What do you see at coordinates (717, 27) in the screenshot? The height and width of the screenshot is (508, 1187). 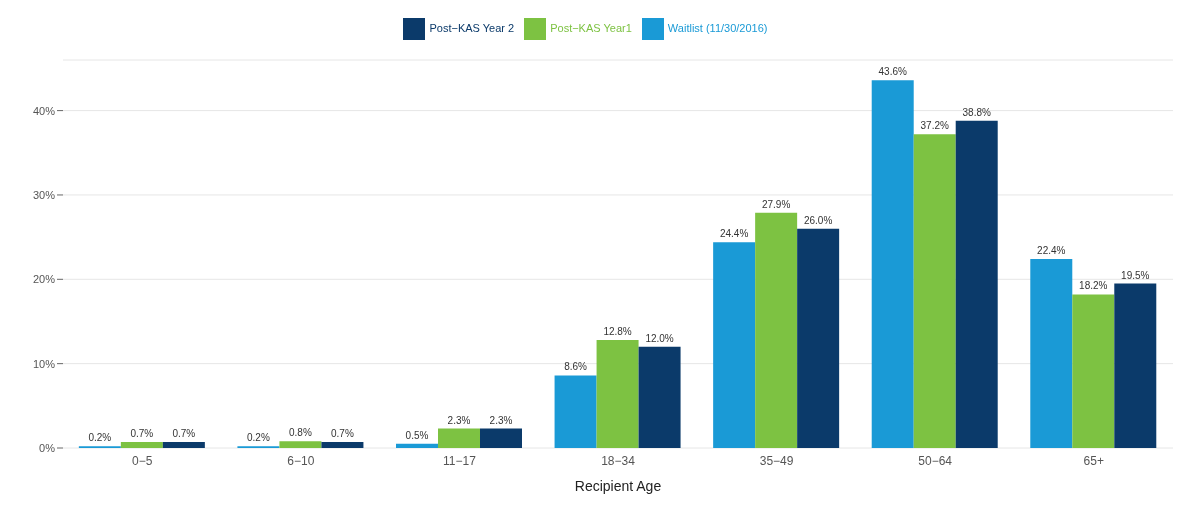 I see `legend-label: Waitlist (11/30/2016)` at bounding box center [717, 27].